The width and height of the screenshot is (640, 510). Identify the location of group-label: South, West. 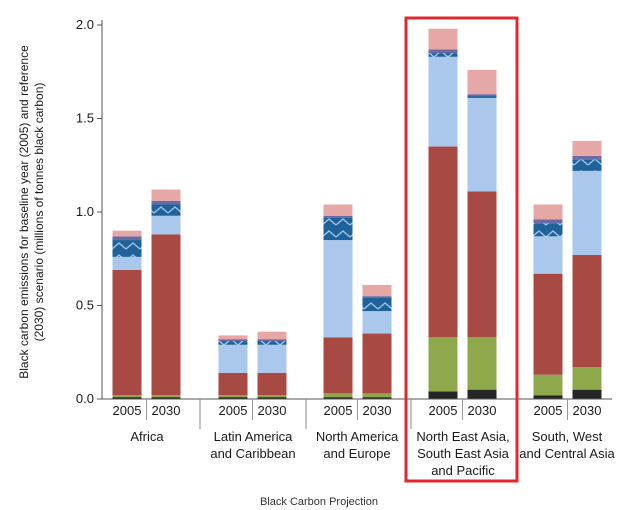
(567, 436).